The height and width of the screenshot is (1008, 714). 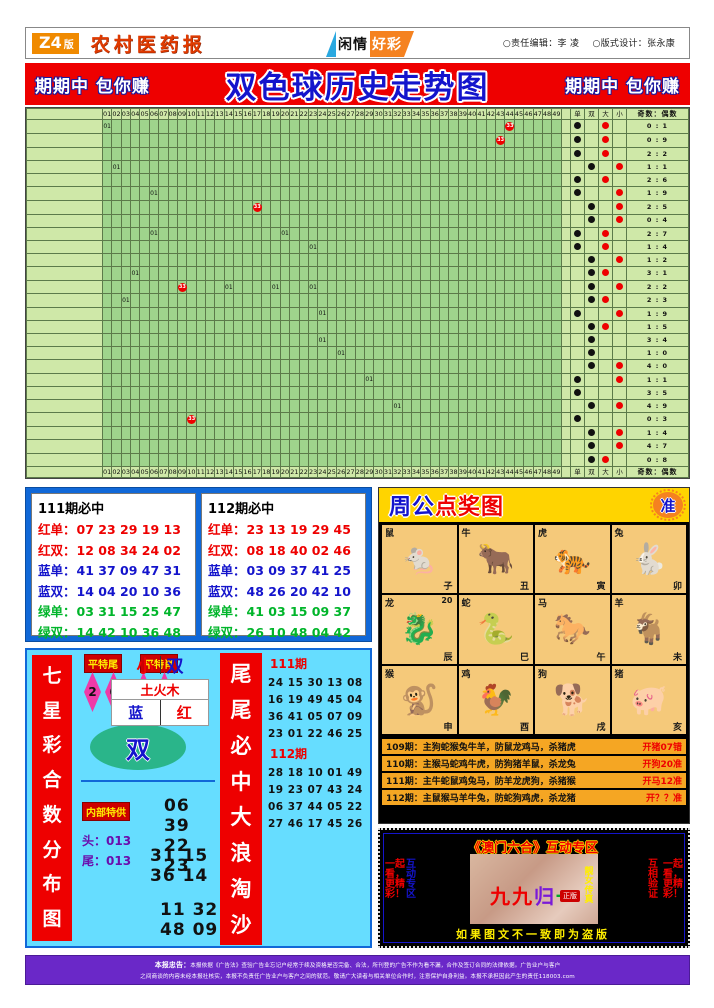 I want to click on grid-cell: 33, so click(x=191, y=420).